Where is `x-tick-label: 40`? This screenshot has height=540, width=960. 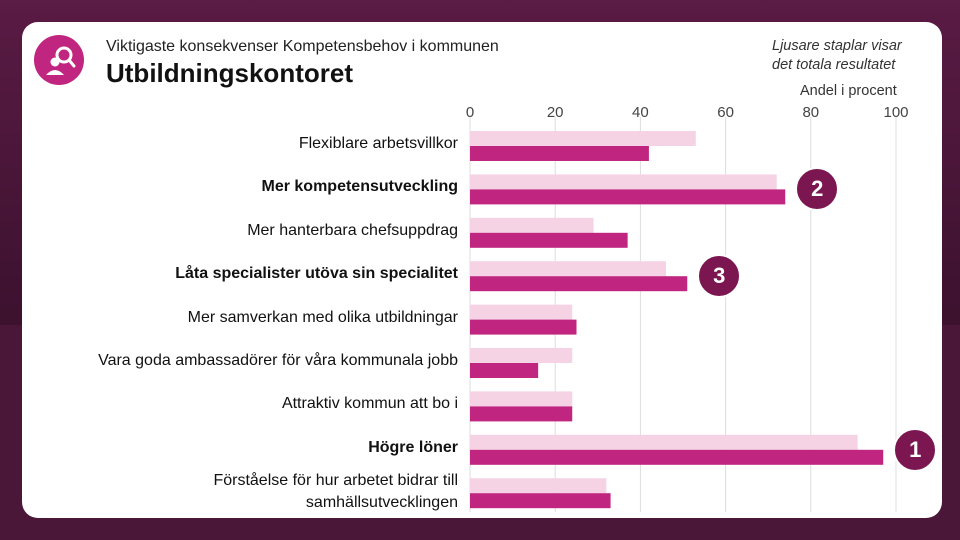
x-tick-label: 40 is located at coordinates (640, 112).